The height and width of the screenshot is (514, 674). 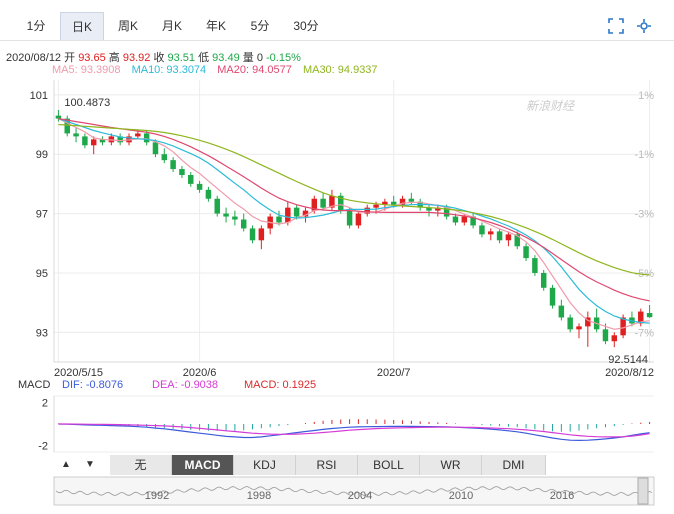 What do you see at coordinates (43, 447) in the screenshot?
I see `macd-tick-label: -2` at bounding box center [43, 447].